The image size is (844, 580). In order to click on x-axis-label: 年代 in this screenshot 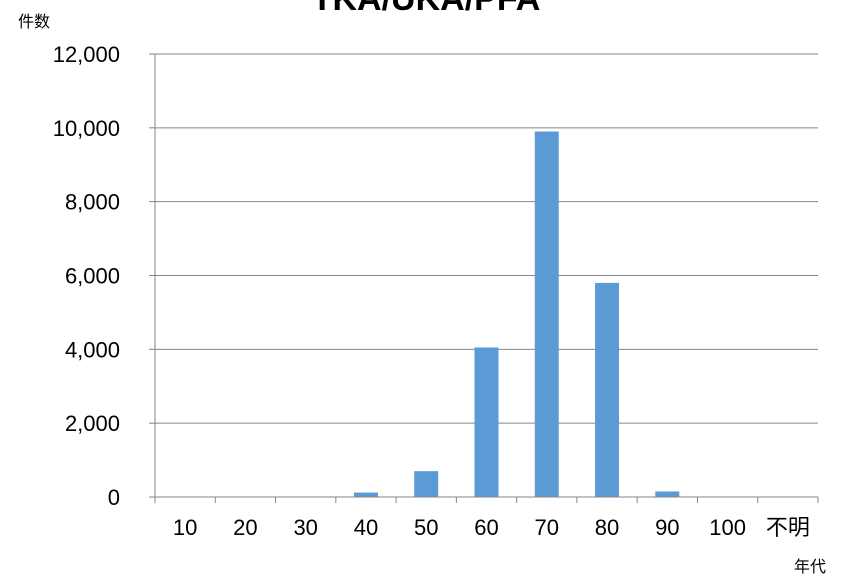, I will do `click(810, 567)`.